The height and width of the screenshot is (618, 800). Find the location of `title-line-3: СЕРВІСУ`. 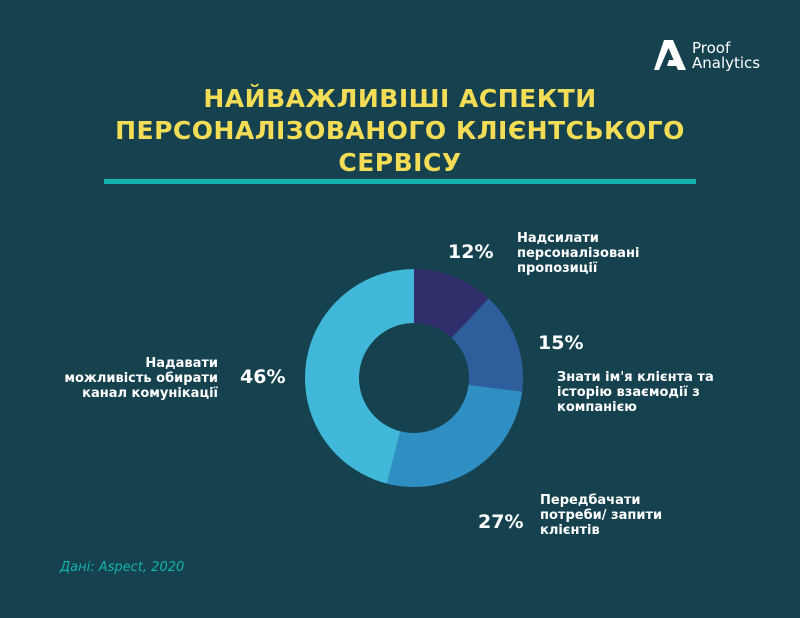

title-line-3: СЕРВІСУ is located at coordinates (400, 162).